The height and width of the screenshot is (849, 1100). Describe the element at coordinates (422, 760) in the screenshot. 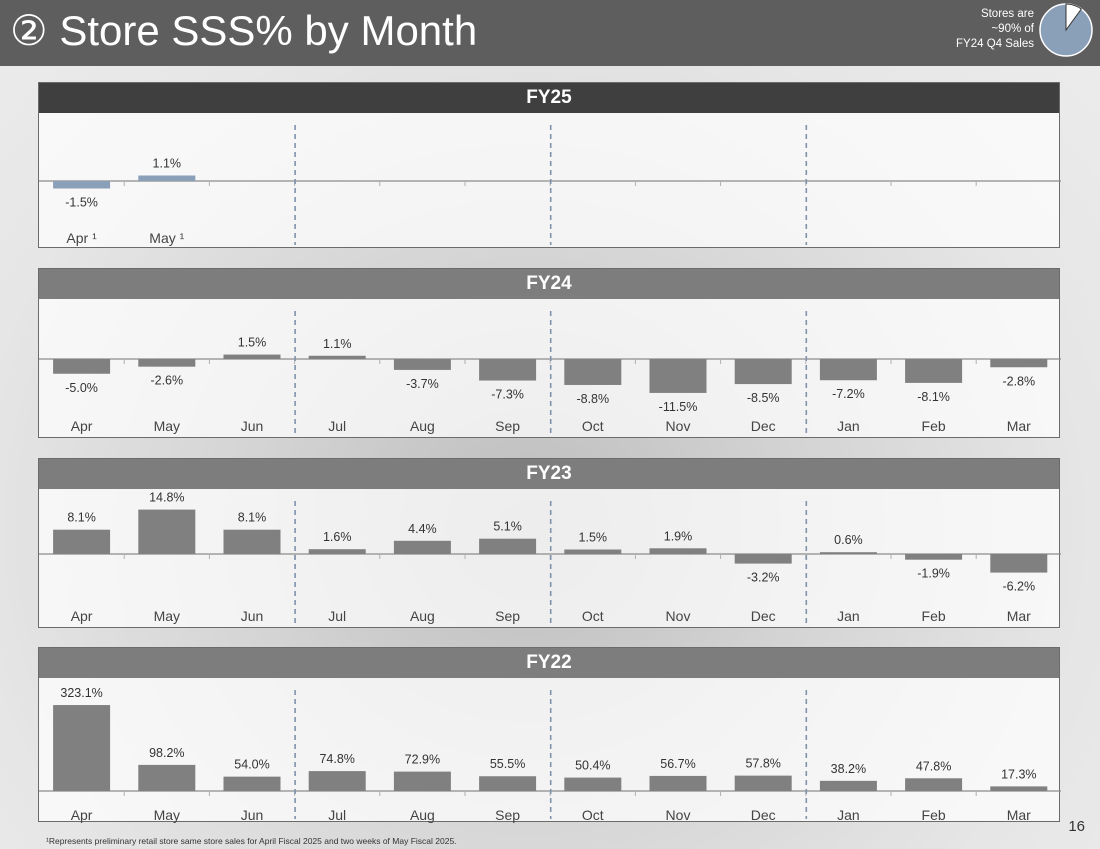

I see `data-label: 72.9%` at that location.